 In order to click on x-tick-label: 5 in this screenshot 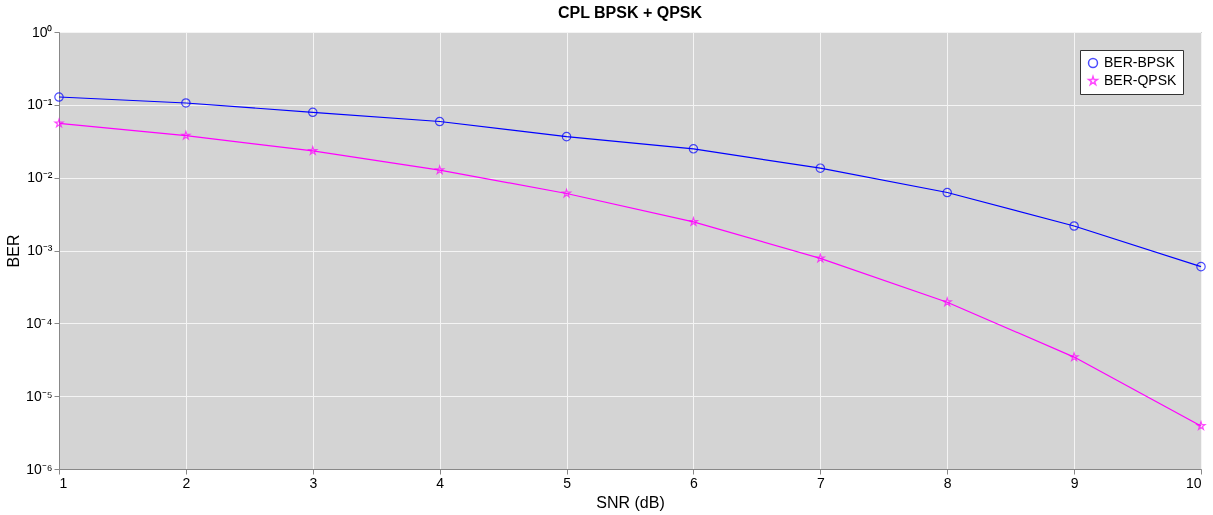, I will do `click(567, 482)`.